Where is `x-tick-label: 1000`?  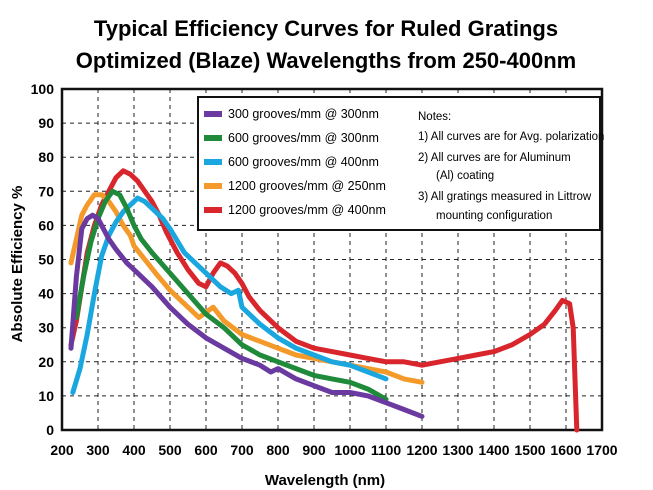
x-tick-label: 1000 is located at coordinates (349, 450).